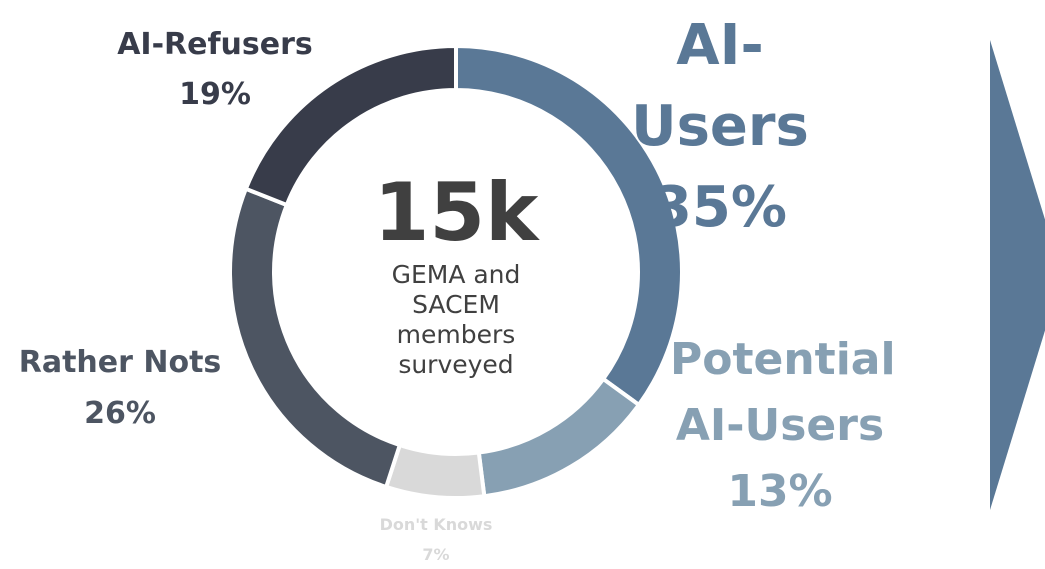  What do you see at coordinates (783, 392) in the screenshot?
I see `slice-name: Potential AI-Users` at bounding box center [783, 392].